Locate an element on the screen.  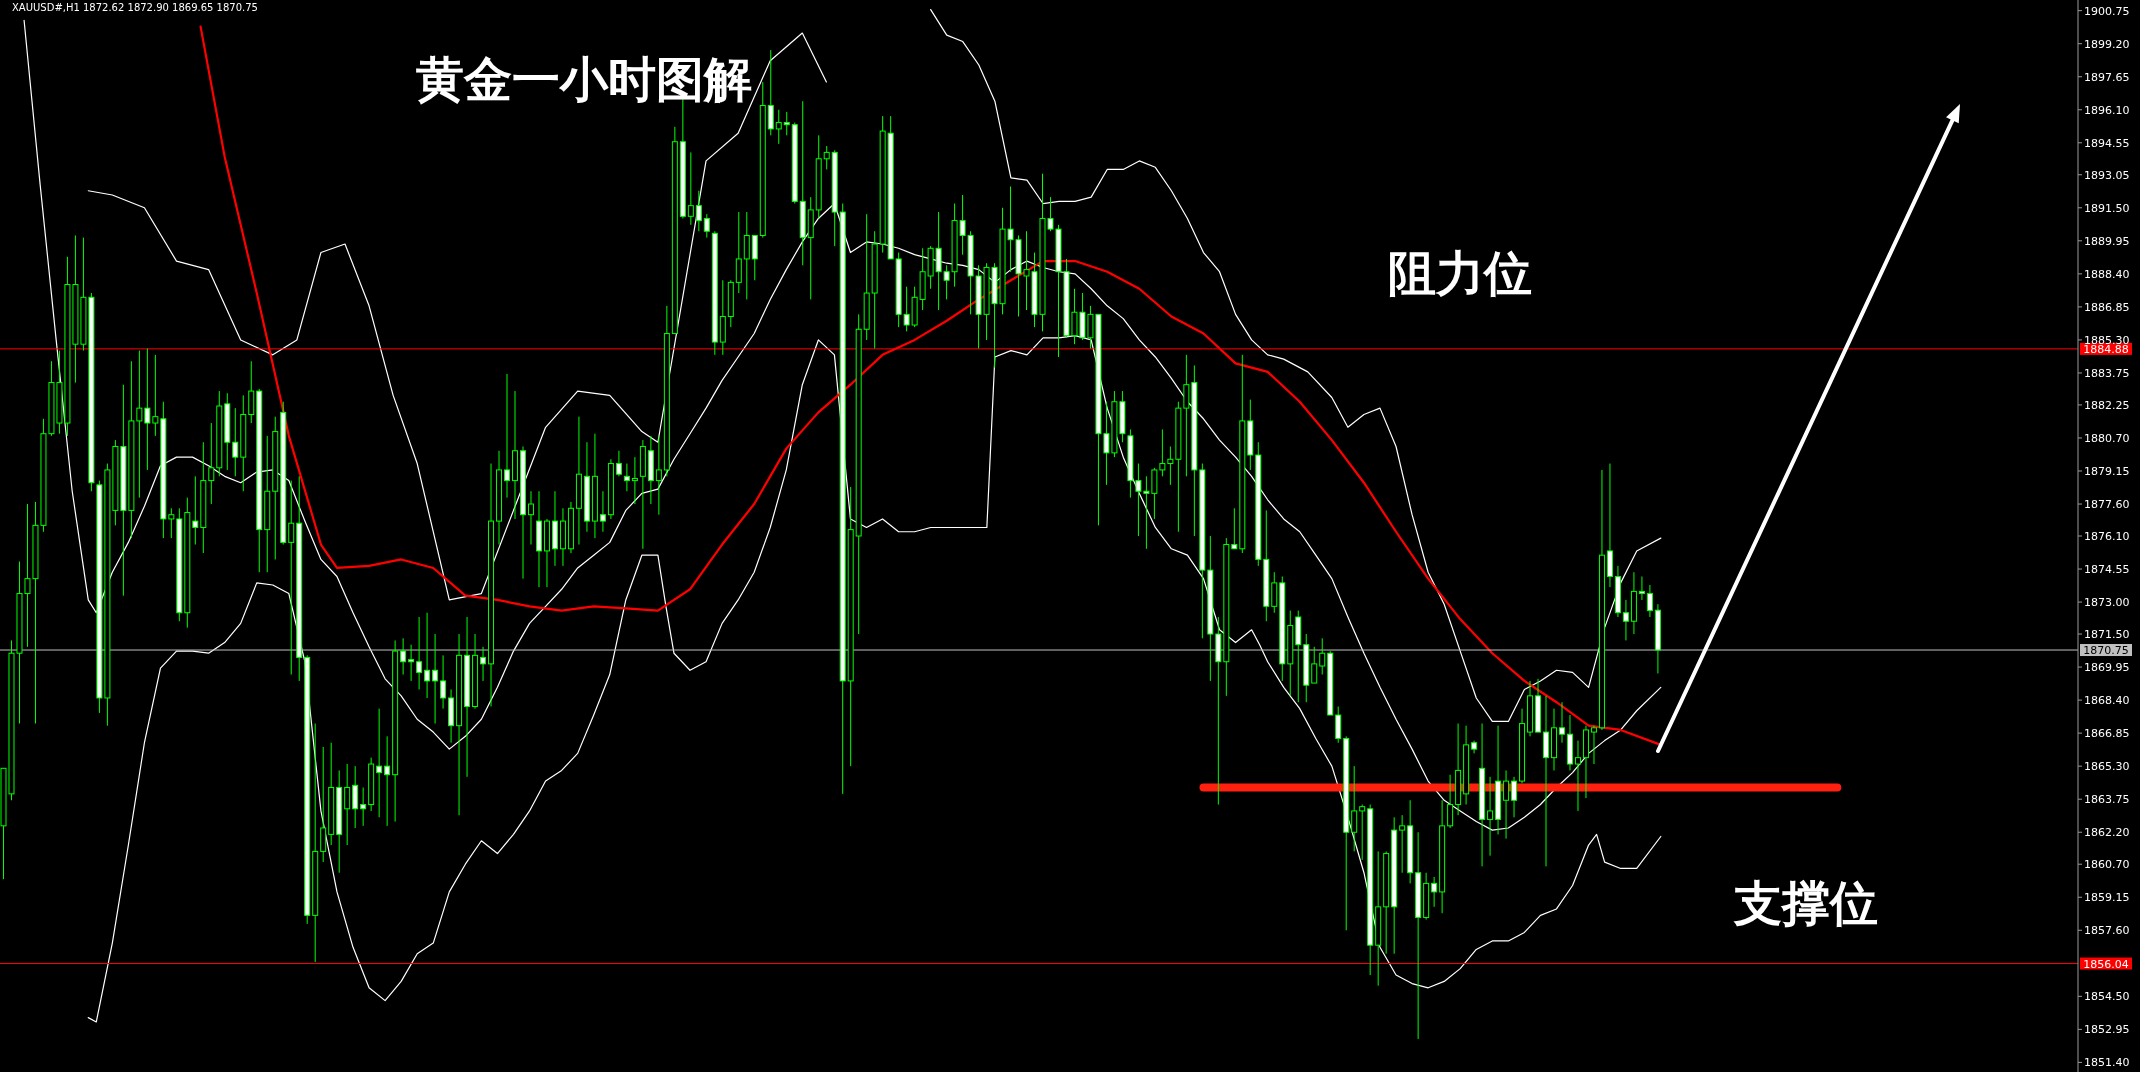
y-tick-label: 1859.15 is located at coordinates (2107, 898).